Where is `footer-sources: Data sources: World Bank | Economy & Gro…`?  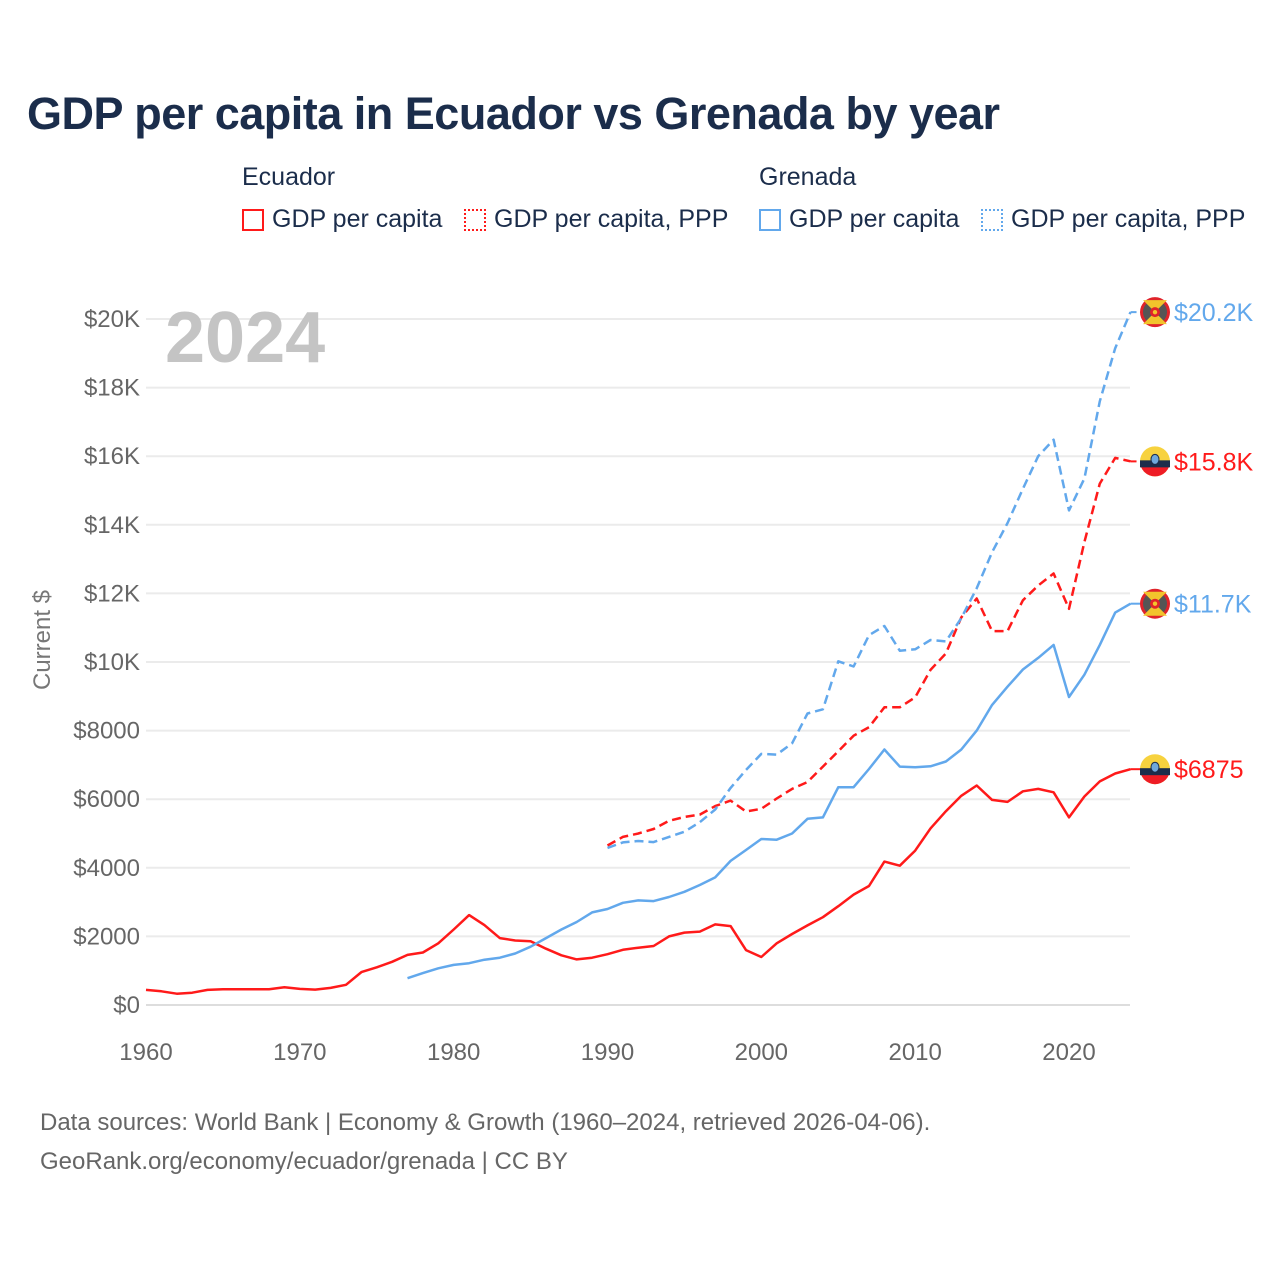 footer-sources: Data sources: World Bank | Economy & Gro… is located at coordinates (485, 1122).